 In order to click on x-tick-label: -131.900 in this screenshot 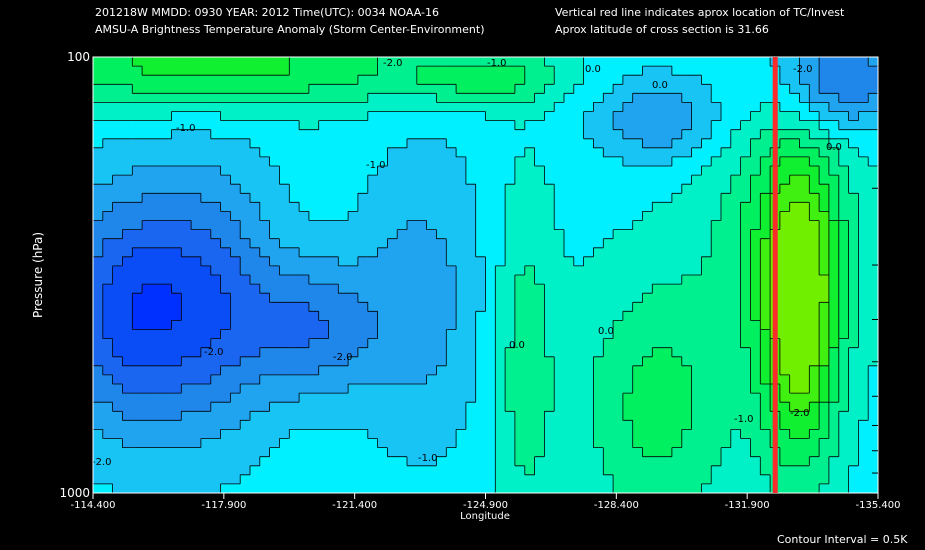, I will do `click(747, 505)`.